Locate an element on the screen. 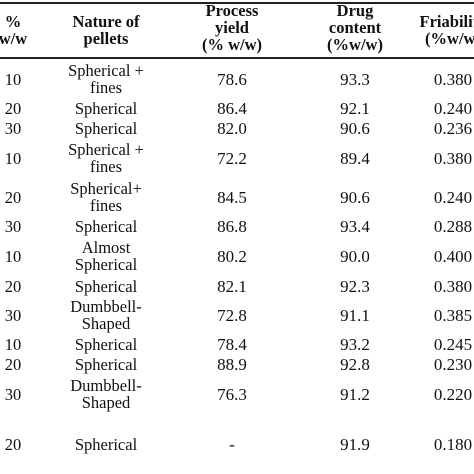  header-drug-content: Drug content (%w/w) is located at coordinates (355, 27).